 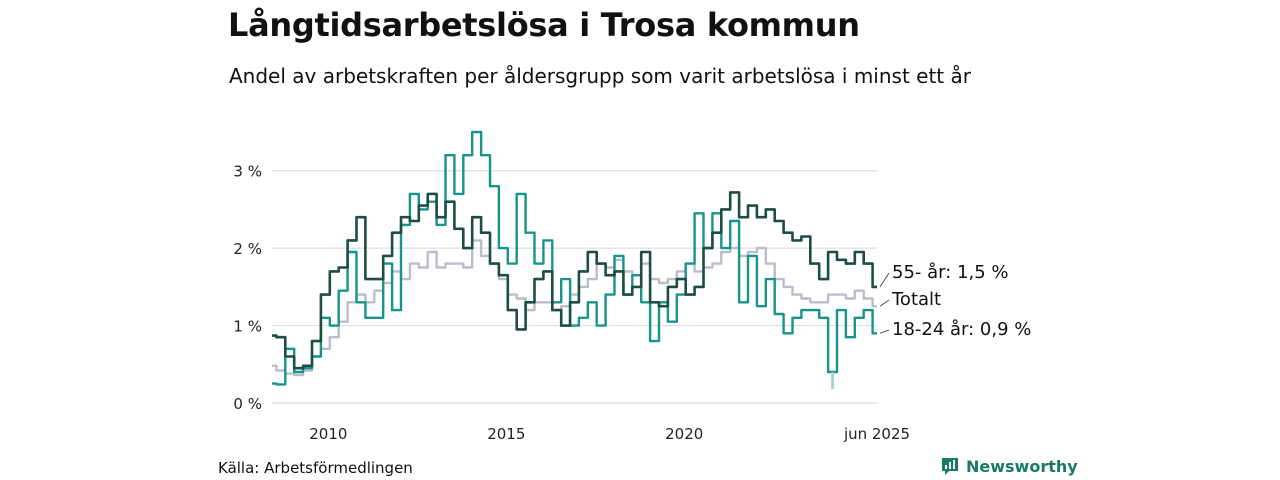 What do you see at coordinates (247, 404) in the screenshot?
I see `y-tick-label: 0 %` at bounding box center [247, 404].